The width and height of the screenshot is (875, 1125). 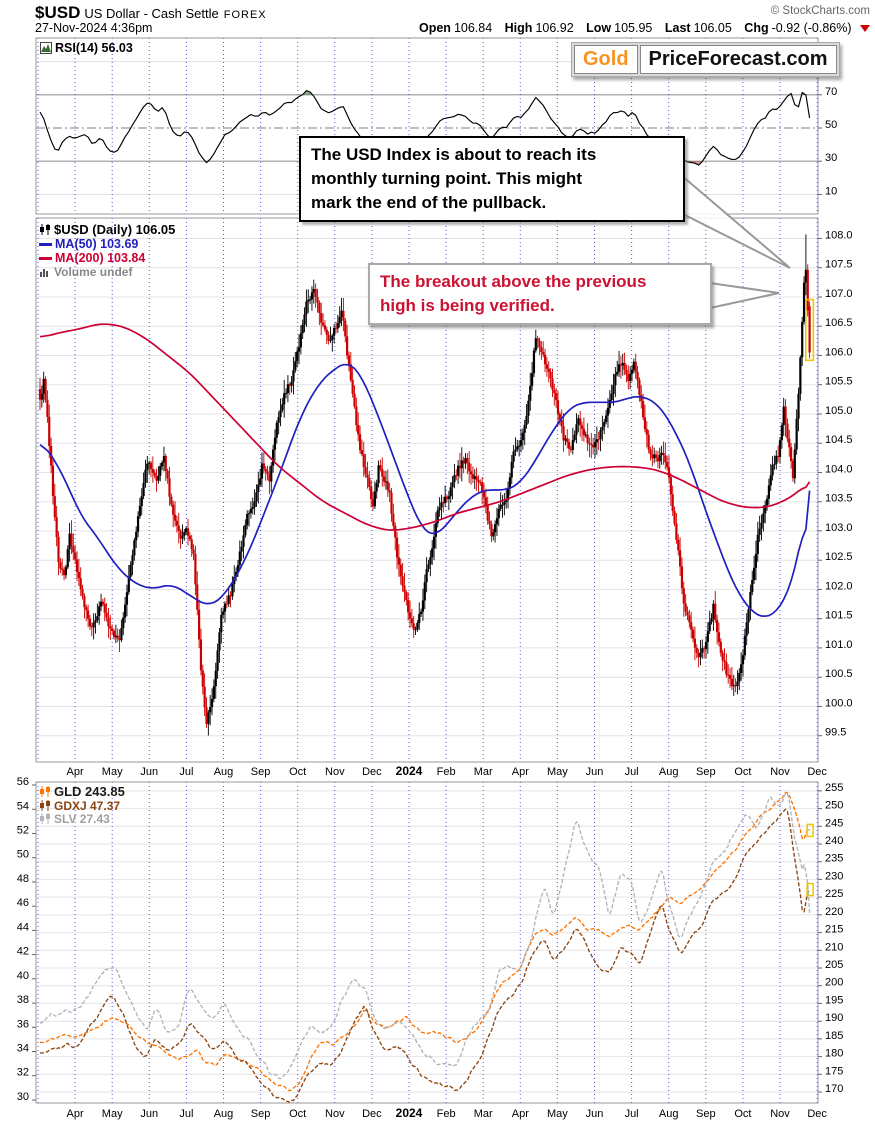 I want to click on open-value: 106.84, so click(x=473, y=28).